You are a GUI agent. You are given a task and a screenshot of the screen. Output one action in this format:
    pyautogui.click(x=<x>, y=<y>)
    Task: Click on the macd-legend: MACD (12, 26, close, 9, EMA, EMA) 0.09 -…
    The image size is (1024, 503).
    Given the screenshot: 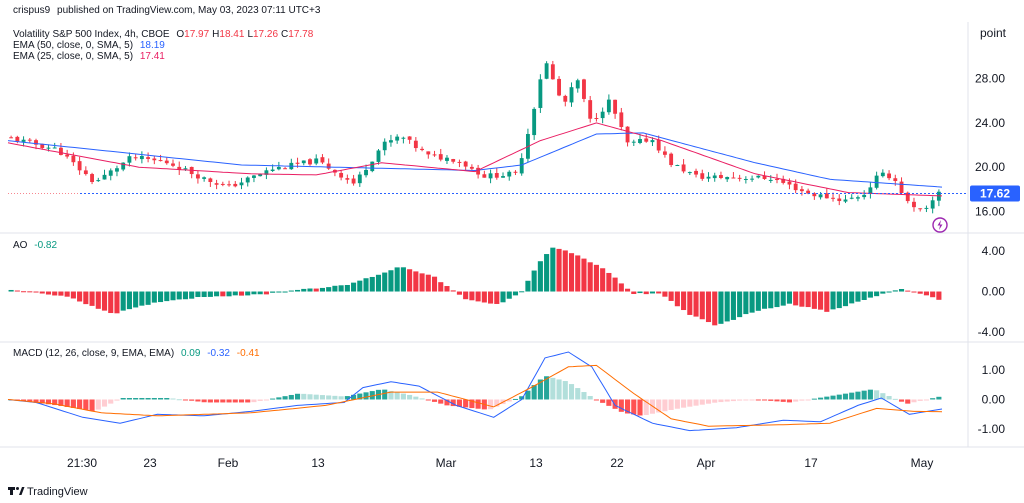 What is the action you would take?
    pyautogui.click(x=136, y=353)
    